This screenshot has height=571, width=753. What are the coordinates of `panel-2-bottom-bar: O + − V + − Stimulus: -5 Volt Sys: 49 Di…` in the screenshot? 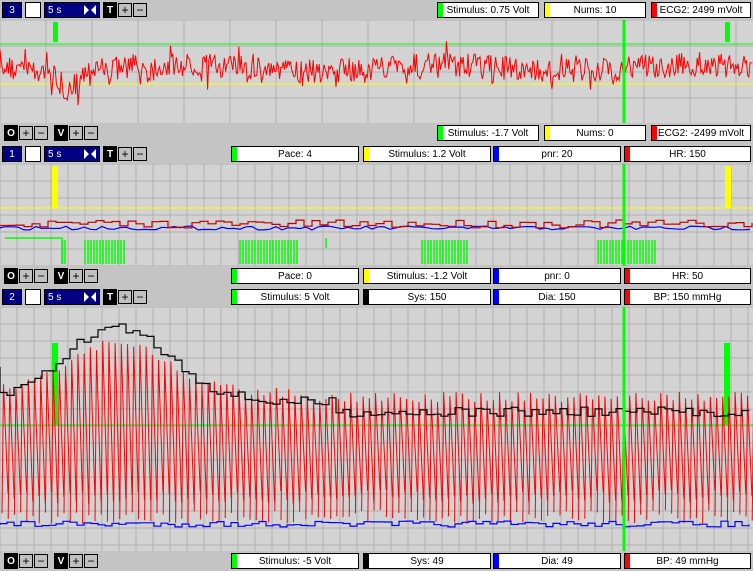 It's located at (376, 561).